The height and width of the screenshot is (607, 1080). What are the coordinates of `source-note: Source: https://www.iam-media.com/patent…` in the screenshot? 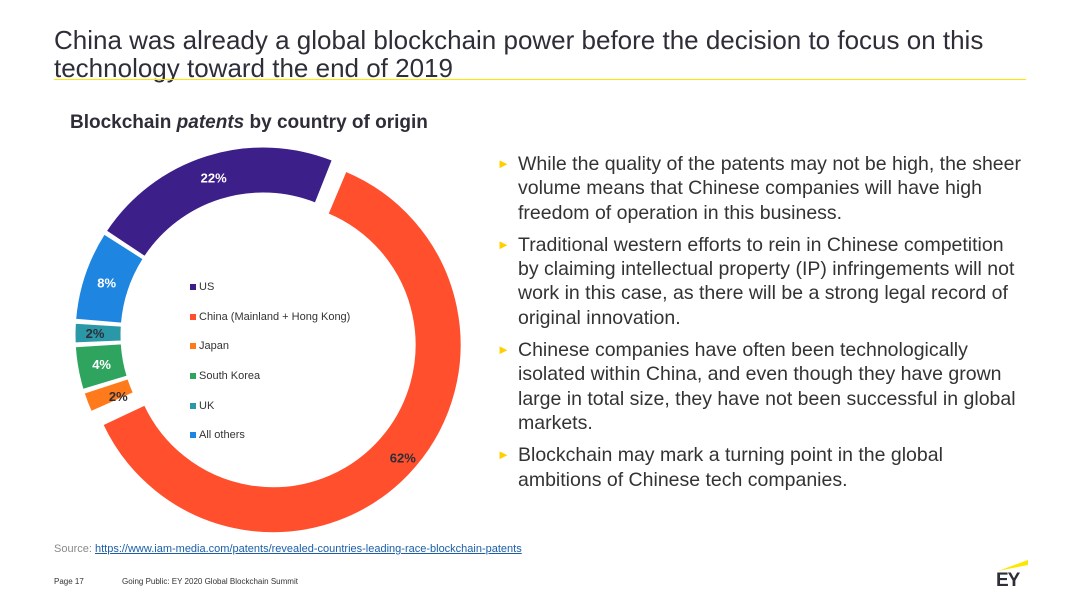 It's located at (288, 549).